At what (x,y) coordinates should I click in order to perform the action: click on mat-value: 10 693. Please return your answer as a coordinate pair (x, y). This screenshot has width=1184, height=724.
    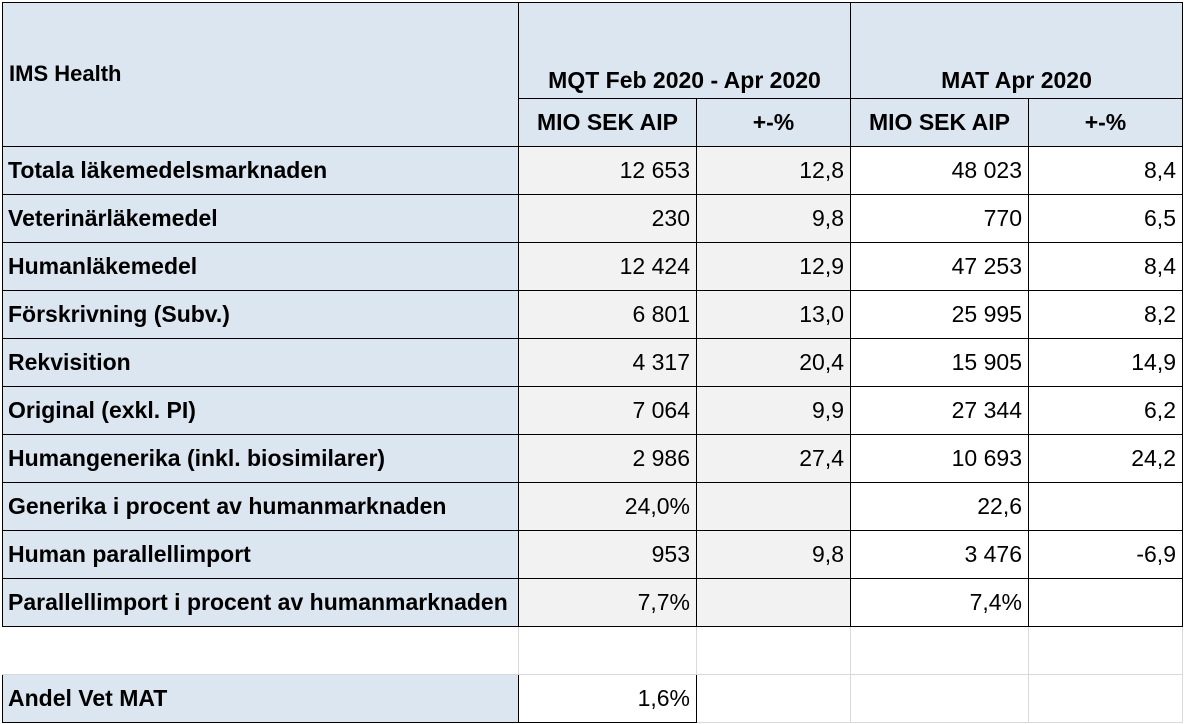
    Looking at the image, I should click on (939, 458).